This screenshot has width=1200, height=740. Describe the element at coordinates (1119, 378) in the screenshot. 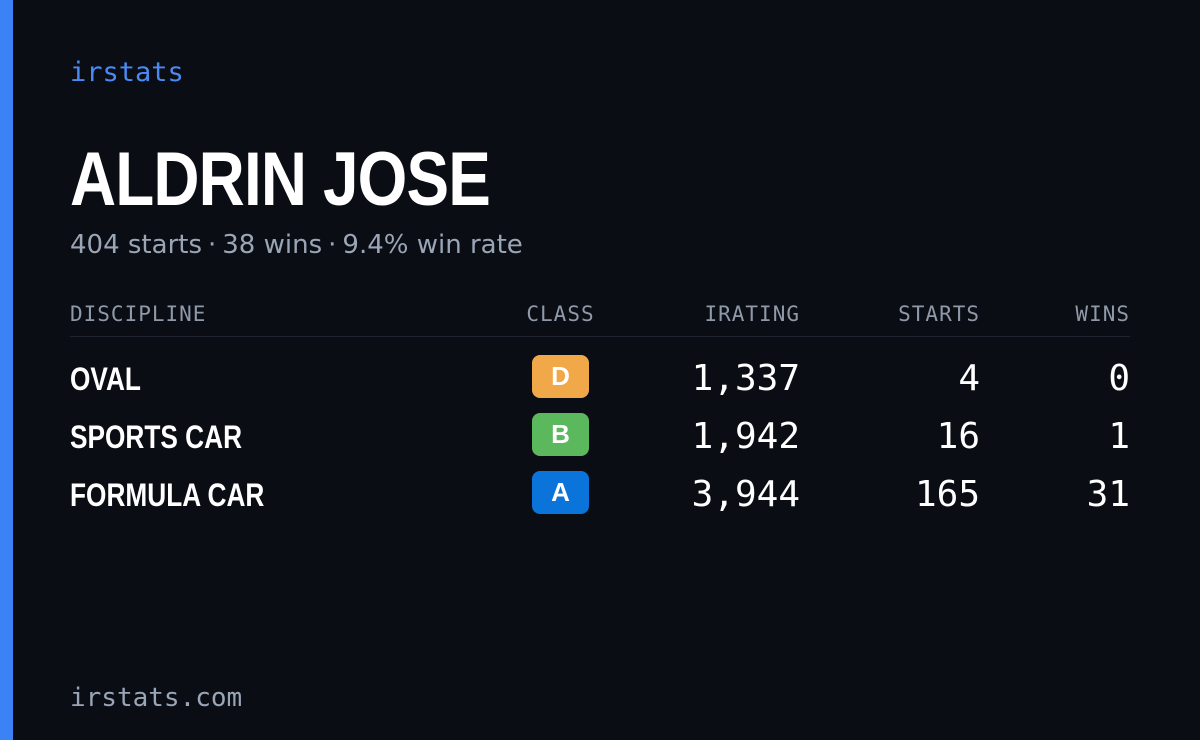

I see `wins-value: 0` at that location.